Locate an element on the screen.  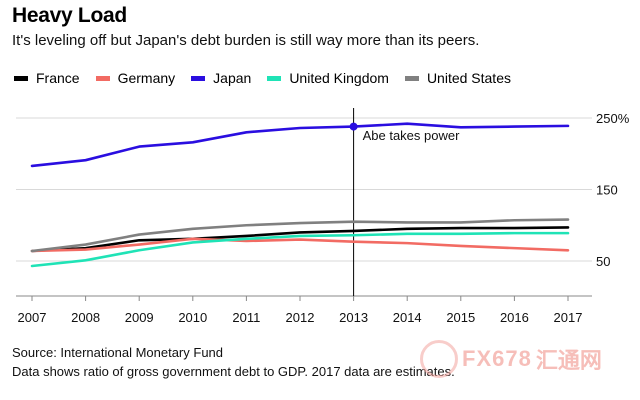
annotation-label: Abe takes power is located at coordinates (412, 135).